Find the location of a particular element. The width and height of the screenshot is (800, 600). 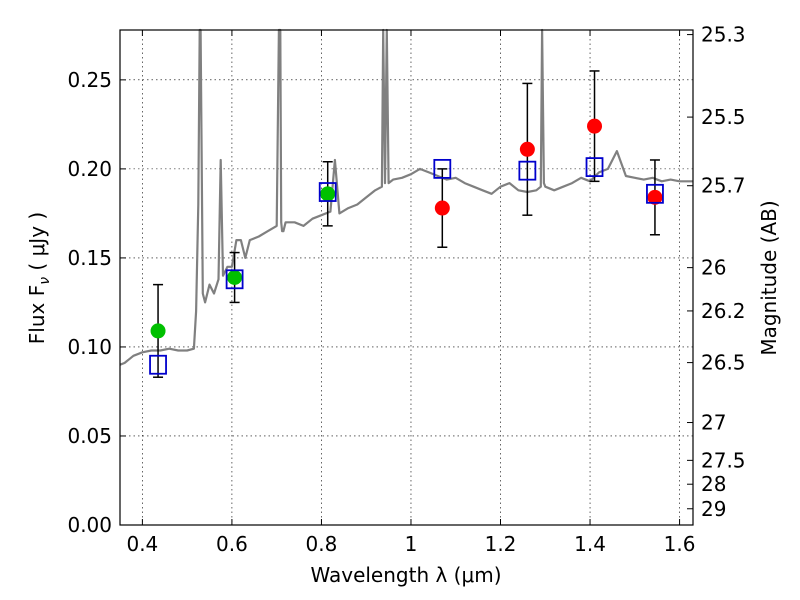

x-tick-labels: 0.4 0.6 0.8 1 1.2 1.4 1.6 is located at coordinates (410, 544).